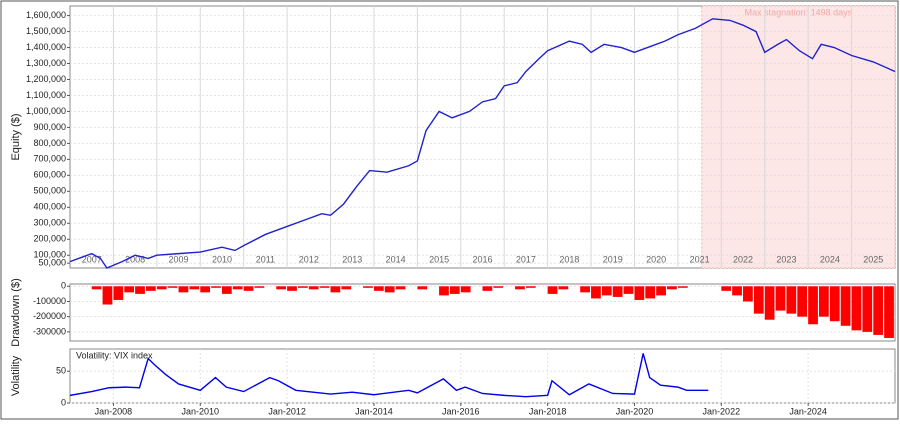 Image resolution: width=900 pixels, height=426 pixels. I want to click on y-tick-label: 1,300,000, so click(46, 63).